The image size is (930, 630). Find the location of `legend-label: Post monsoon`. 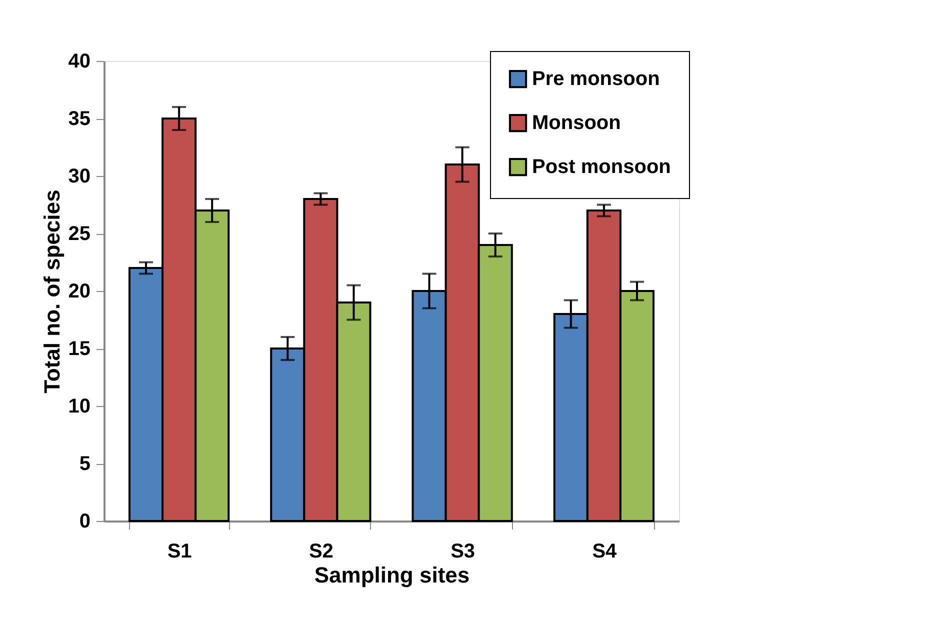

legend-label: Post monsoon is located at coordinates (601, 167).